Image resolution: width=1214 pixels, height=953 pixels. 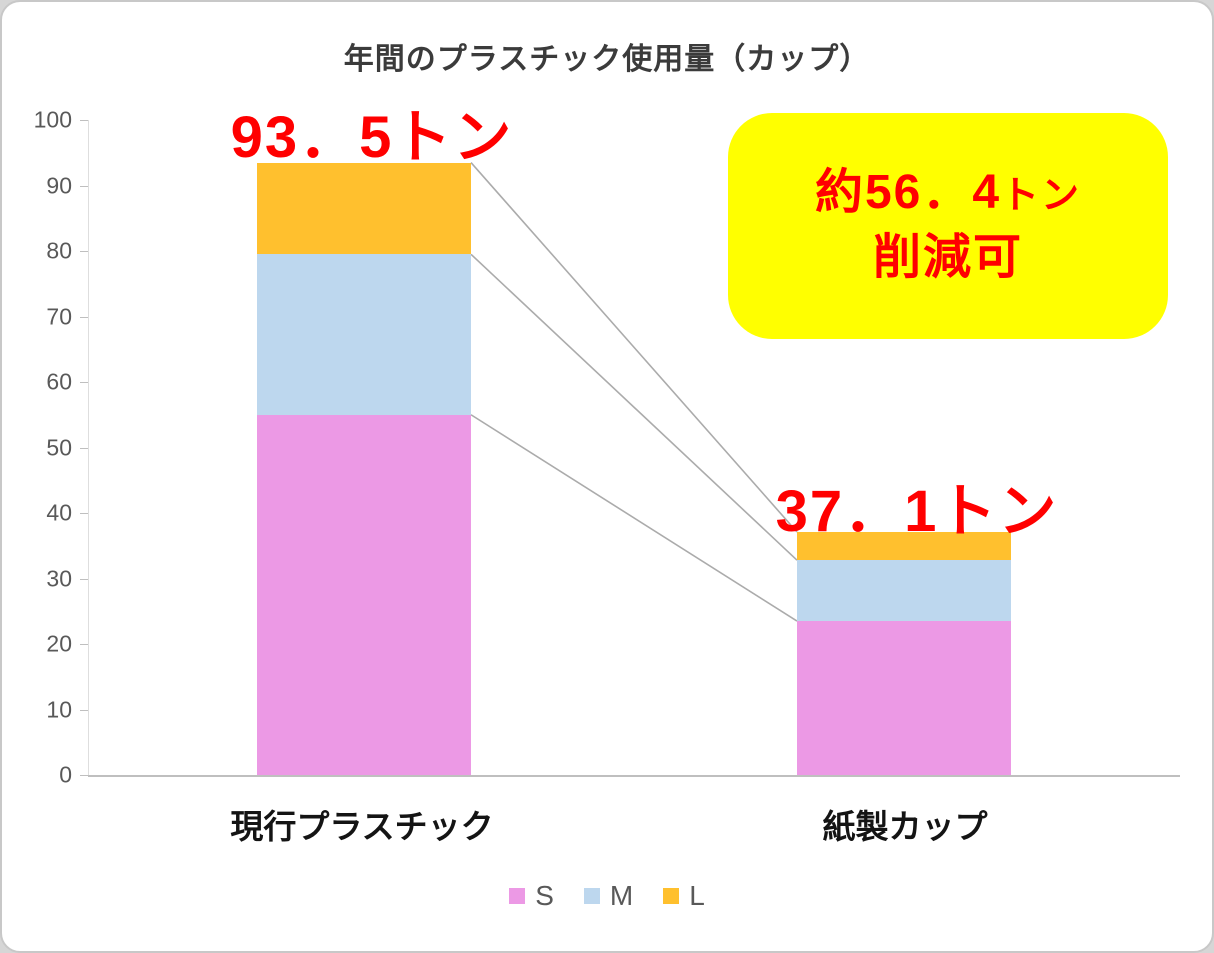 I want to click on y-tick-label: 100, so click(x=52, y=119).